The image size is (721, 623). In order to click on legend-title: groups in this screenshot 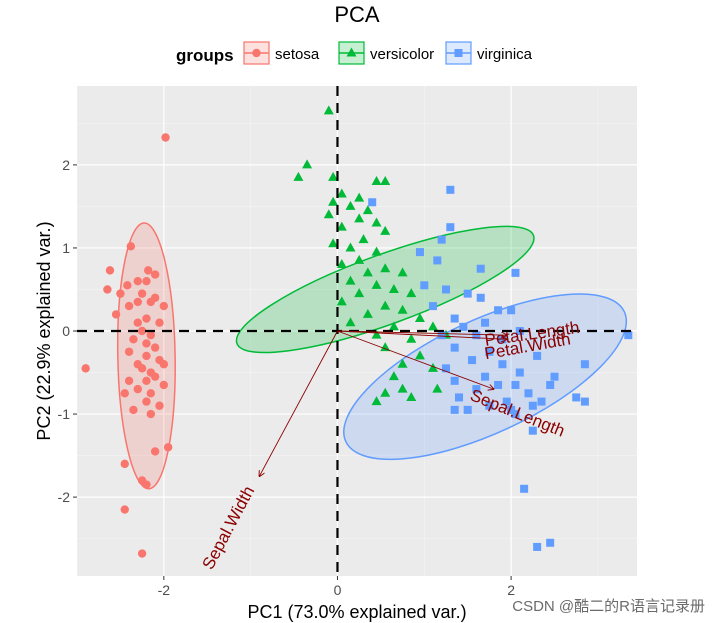, I will do `click(205, 55)`.